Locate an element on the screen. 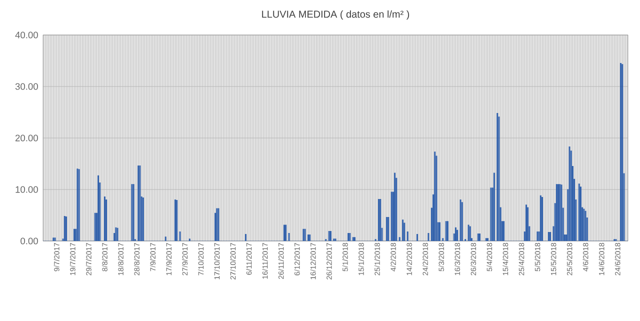 This screenshot has width=640, height=321. chart-title: LLUVIA MEDIDA ( datos en l/m² ) is located at coordinates (336, 15).